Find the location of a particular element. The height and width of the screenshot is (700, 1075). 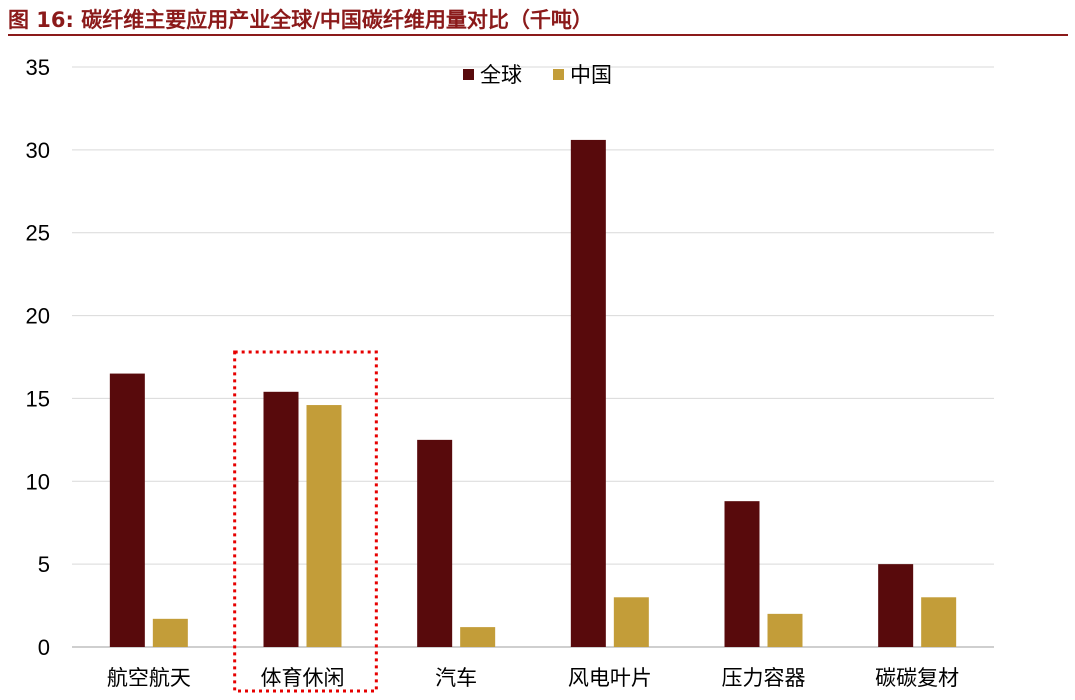

x-tick-label: 风电叶片 is located at coordinates (610, 678).